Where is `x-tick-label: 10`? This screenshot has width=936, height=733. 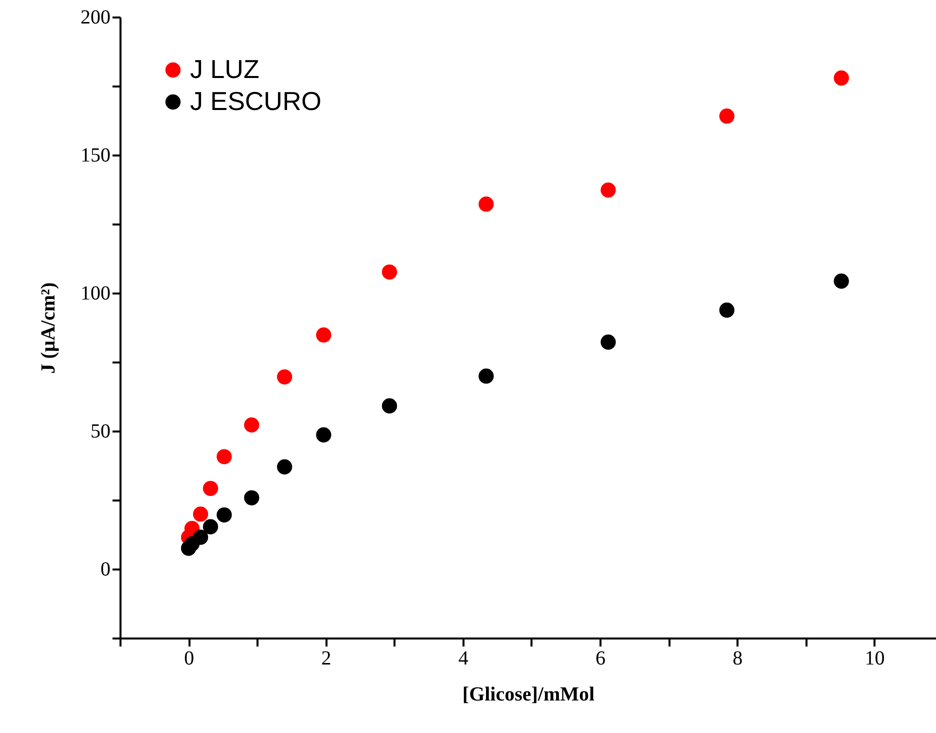 x-tick-label: 10 is located at coordinates (874, 659).